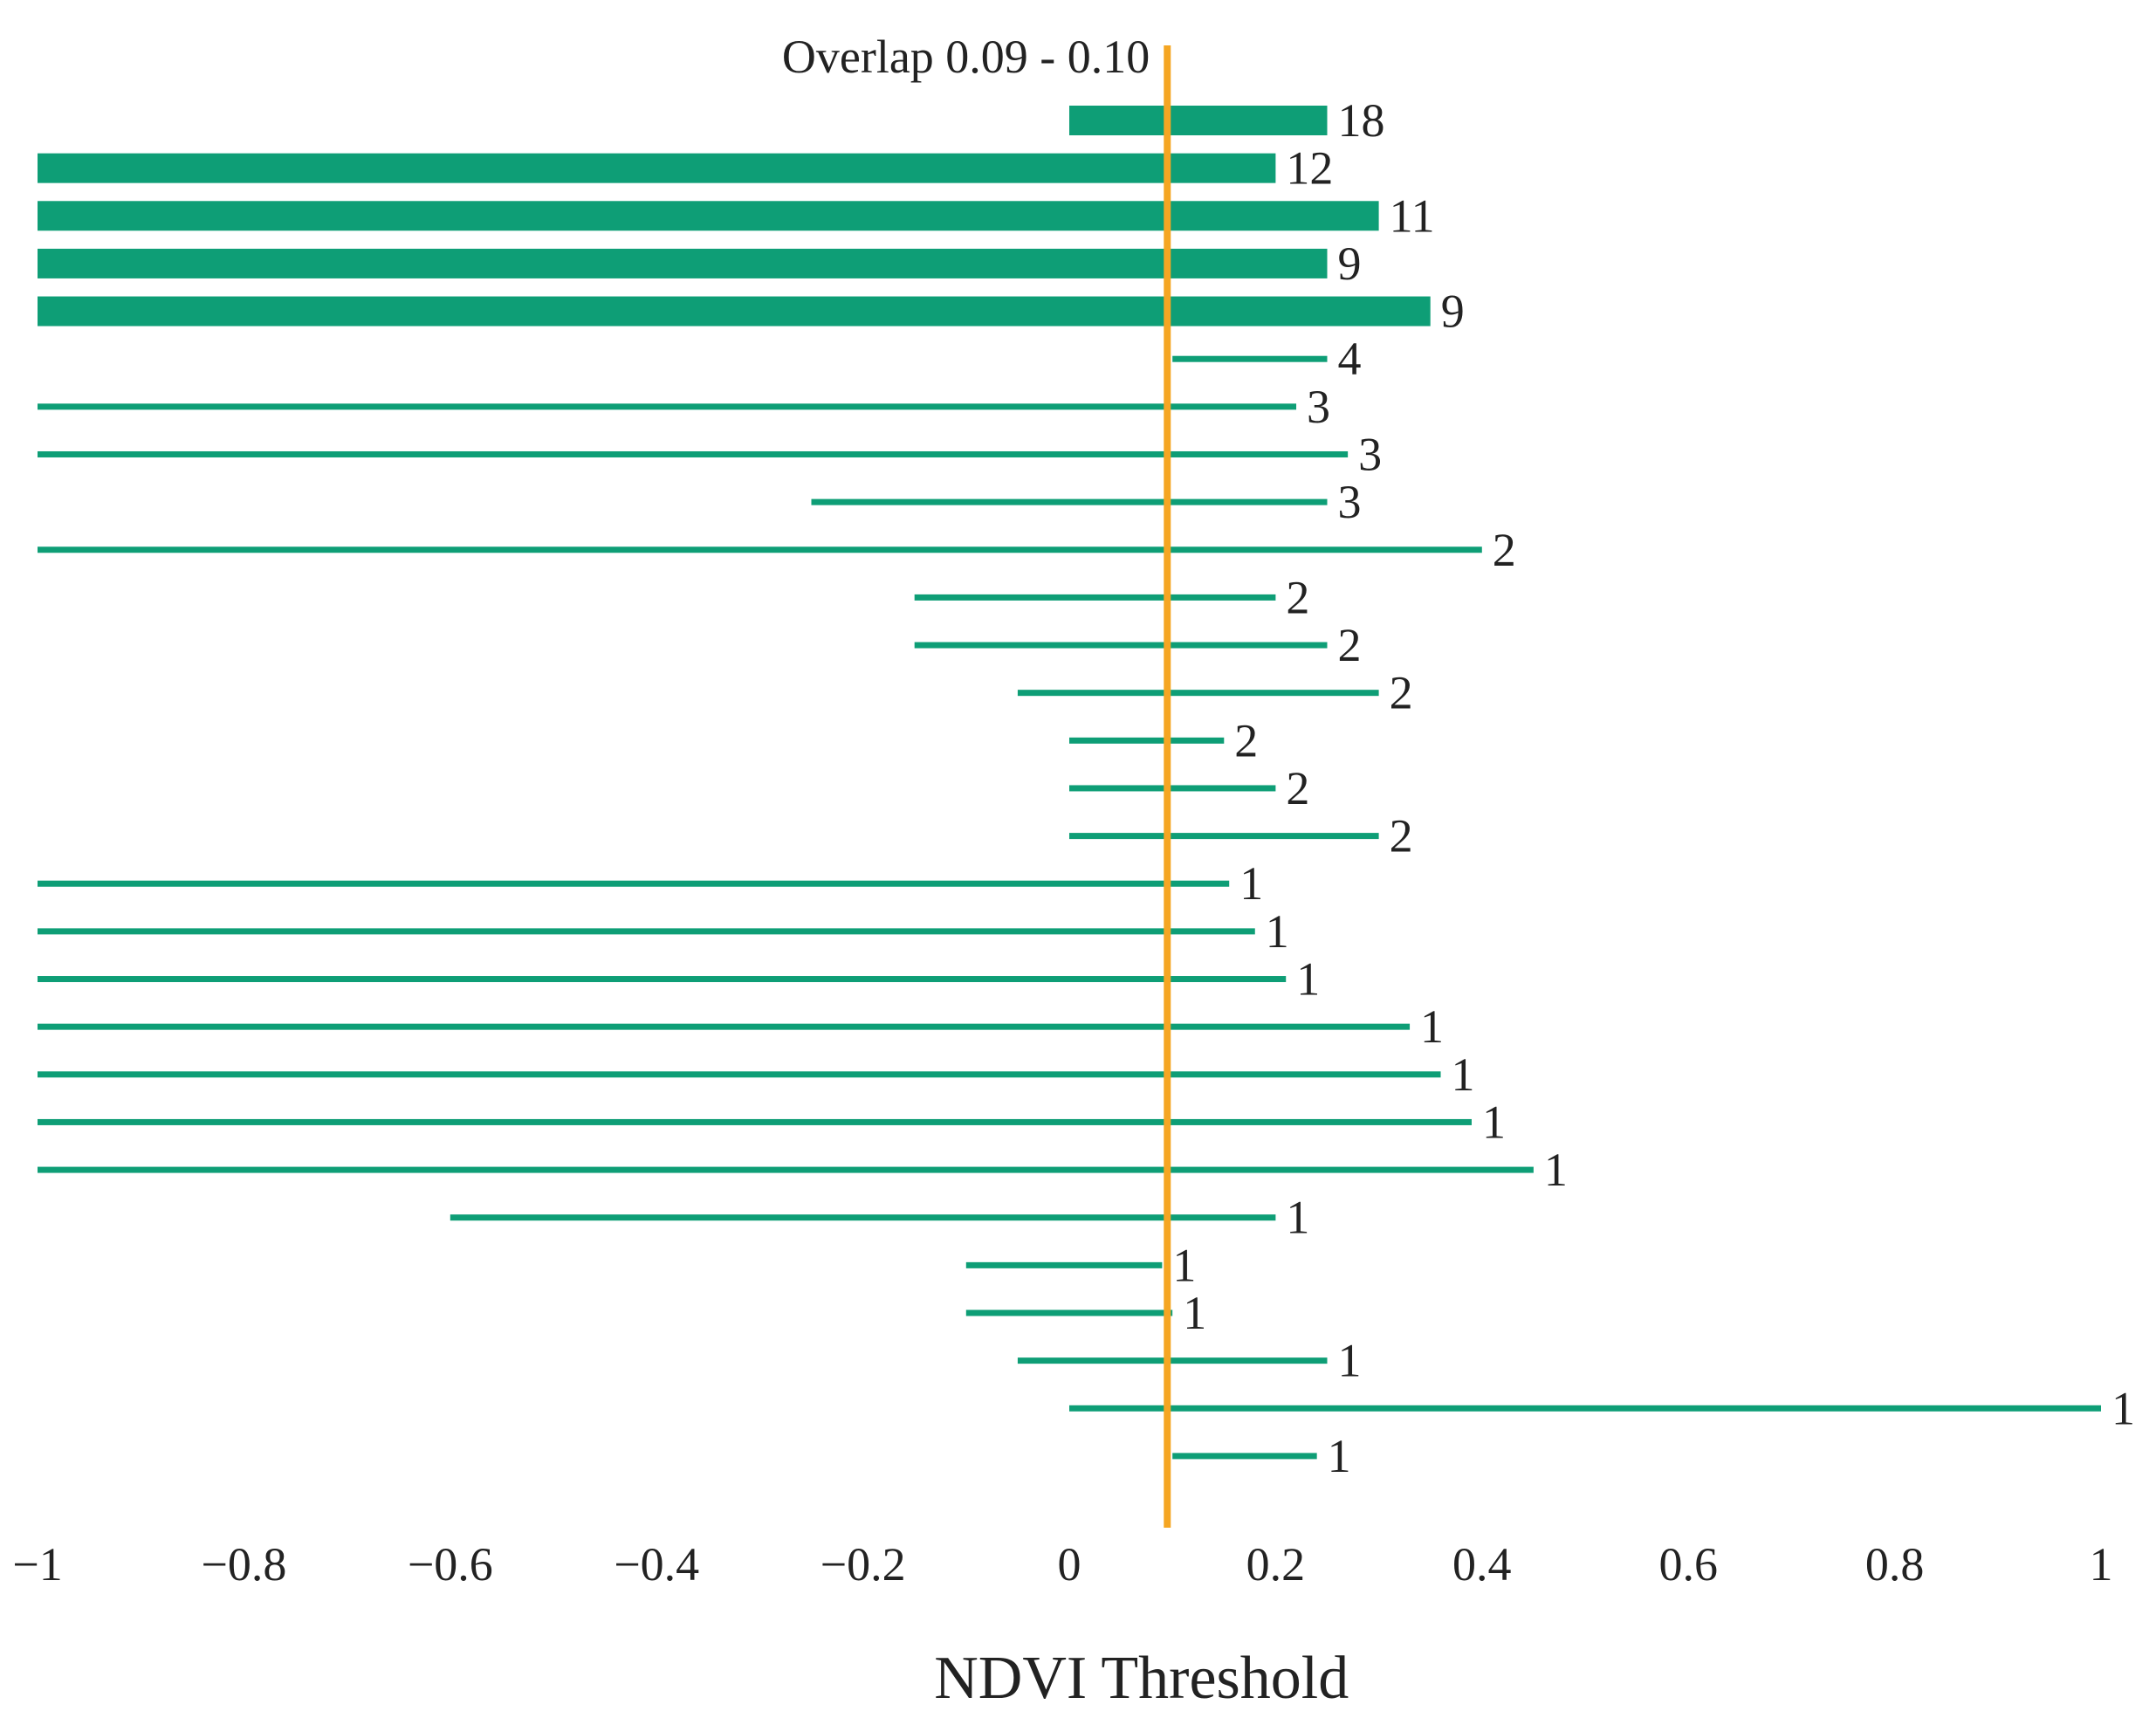 The width and height of the screenshot is (2156, 1718). What do you see at coordinates (1895, 1564) in the screenshot?
I see `x-tick-label: 0.8` at bounding box center [1895, 1564].